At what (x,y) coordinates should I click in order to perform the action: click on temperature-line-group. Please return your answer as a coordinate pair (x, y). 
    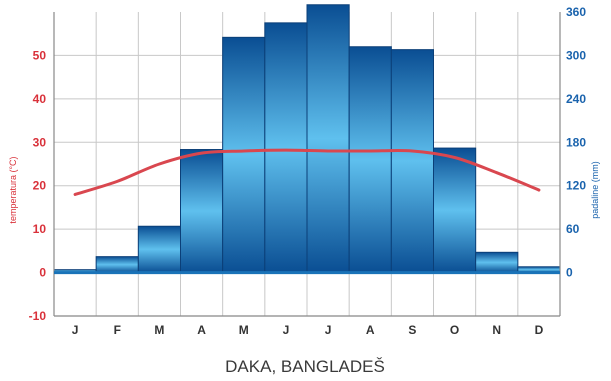
    Looking at the image, I should click on (307, 172).